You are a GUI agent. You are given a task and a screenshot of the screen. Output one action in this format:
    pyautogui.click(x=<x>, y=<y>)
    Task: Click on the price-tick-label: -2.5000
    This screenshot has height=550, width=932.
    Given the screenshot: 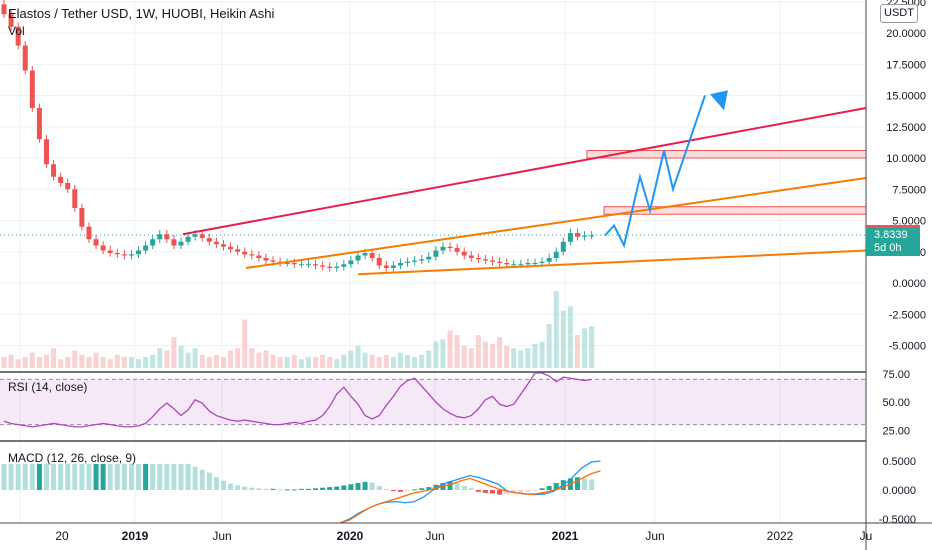 What is the action you would take?
    pyautogui.click(x=907, y=315)
    